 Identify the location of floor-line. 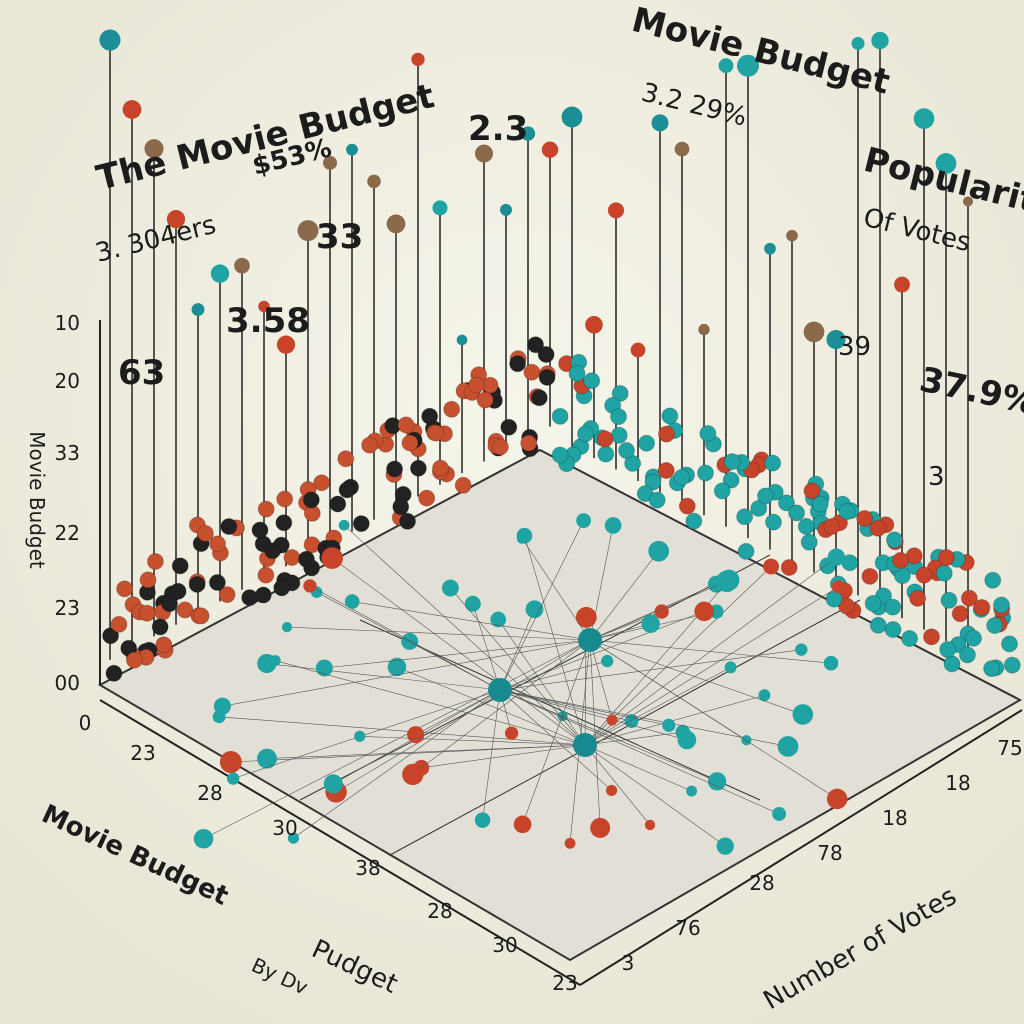
(625, 727).